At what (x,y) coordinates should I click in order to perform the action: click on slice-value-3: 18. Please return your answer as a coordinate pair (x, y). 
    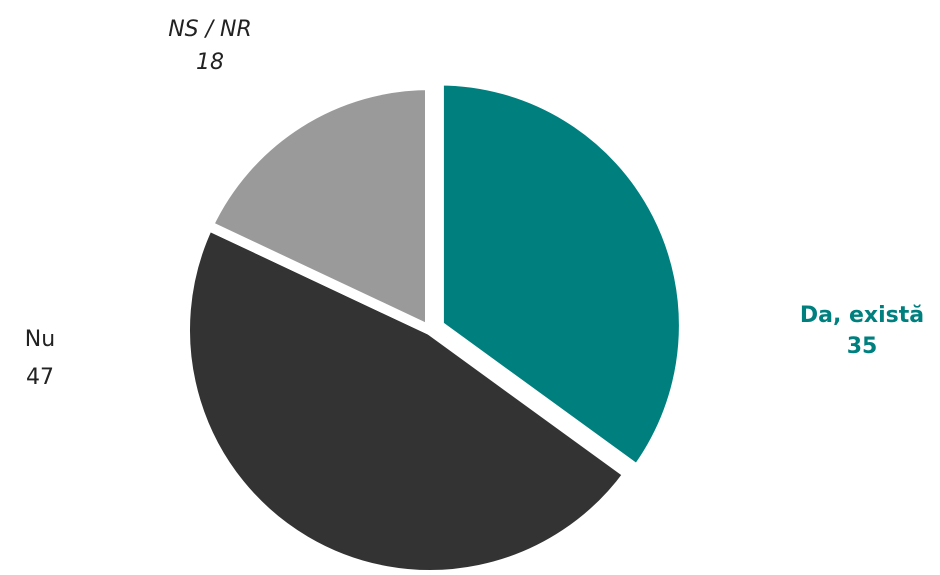
    Looking at the image, I should click on (210, 62).